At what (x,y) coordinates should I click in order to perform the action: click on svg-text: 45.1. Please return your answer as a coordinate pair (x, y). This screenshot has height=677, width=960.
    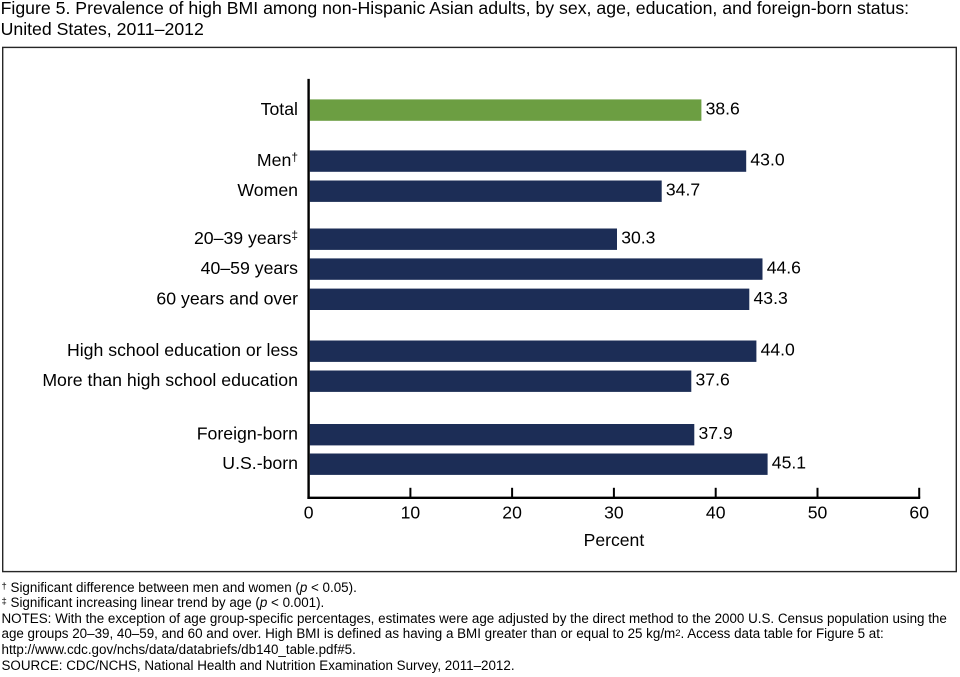
    Looking at the image, I should click on (789, 463).